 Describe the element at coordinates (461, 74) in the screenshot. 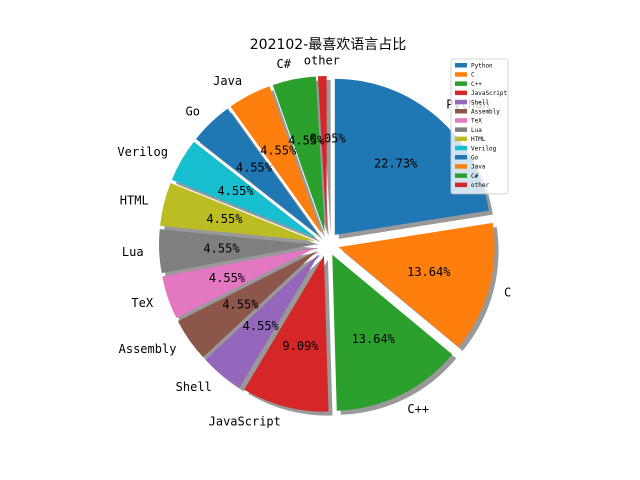

I see `legend-swatch-c` at that location.